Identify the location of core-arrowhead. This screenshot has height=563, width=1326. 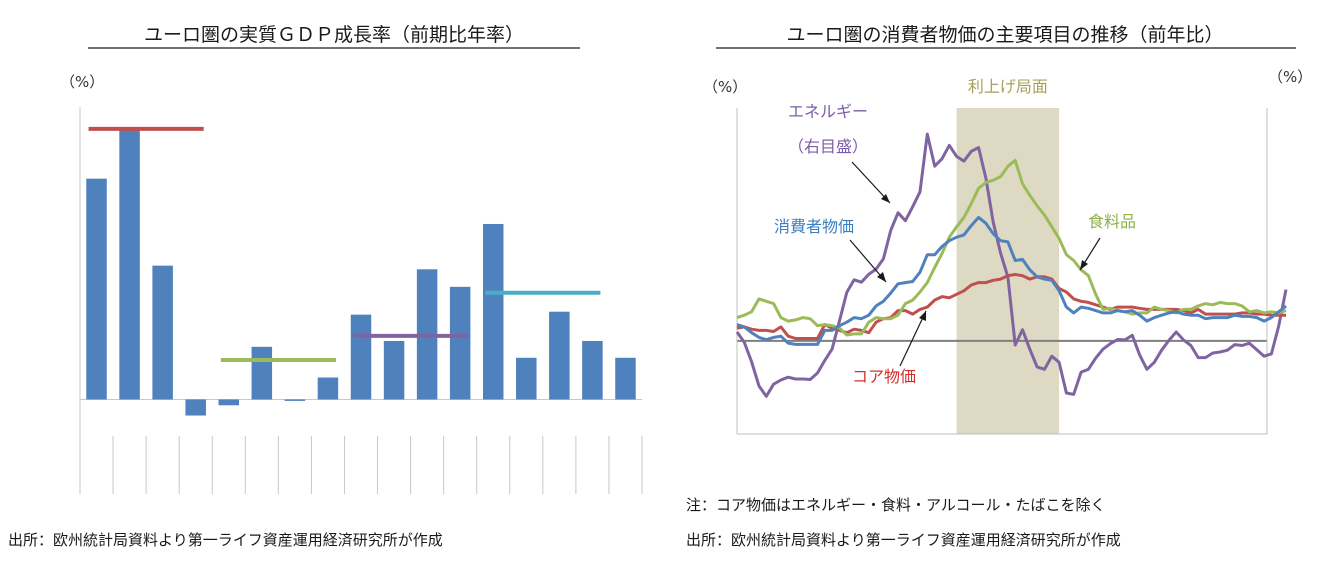
(922, 316).